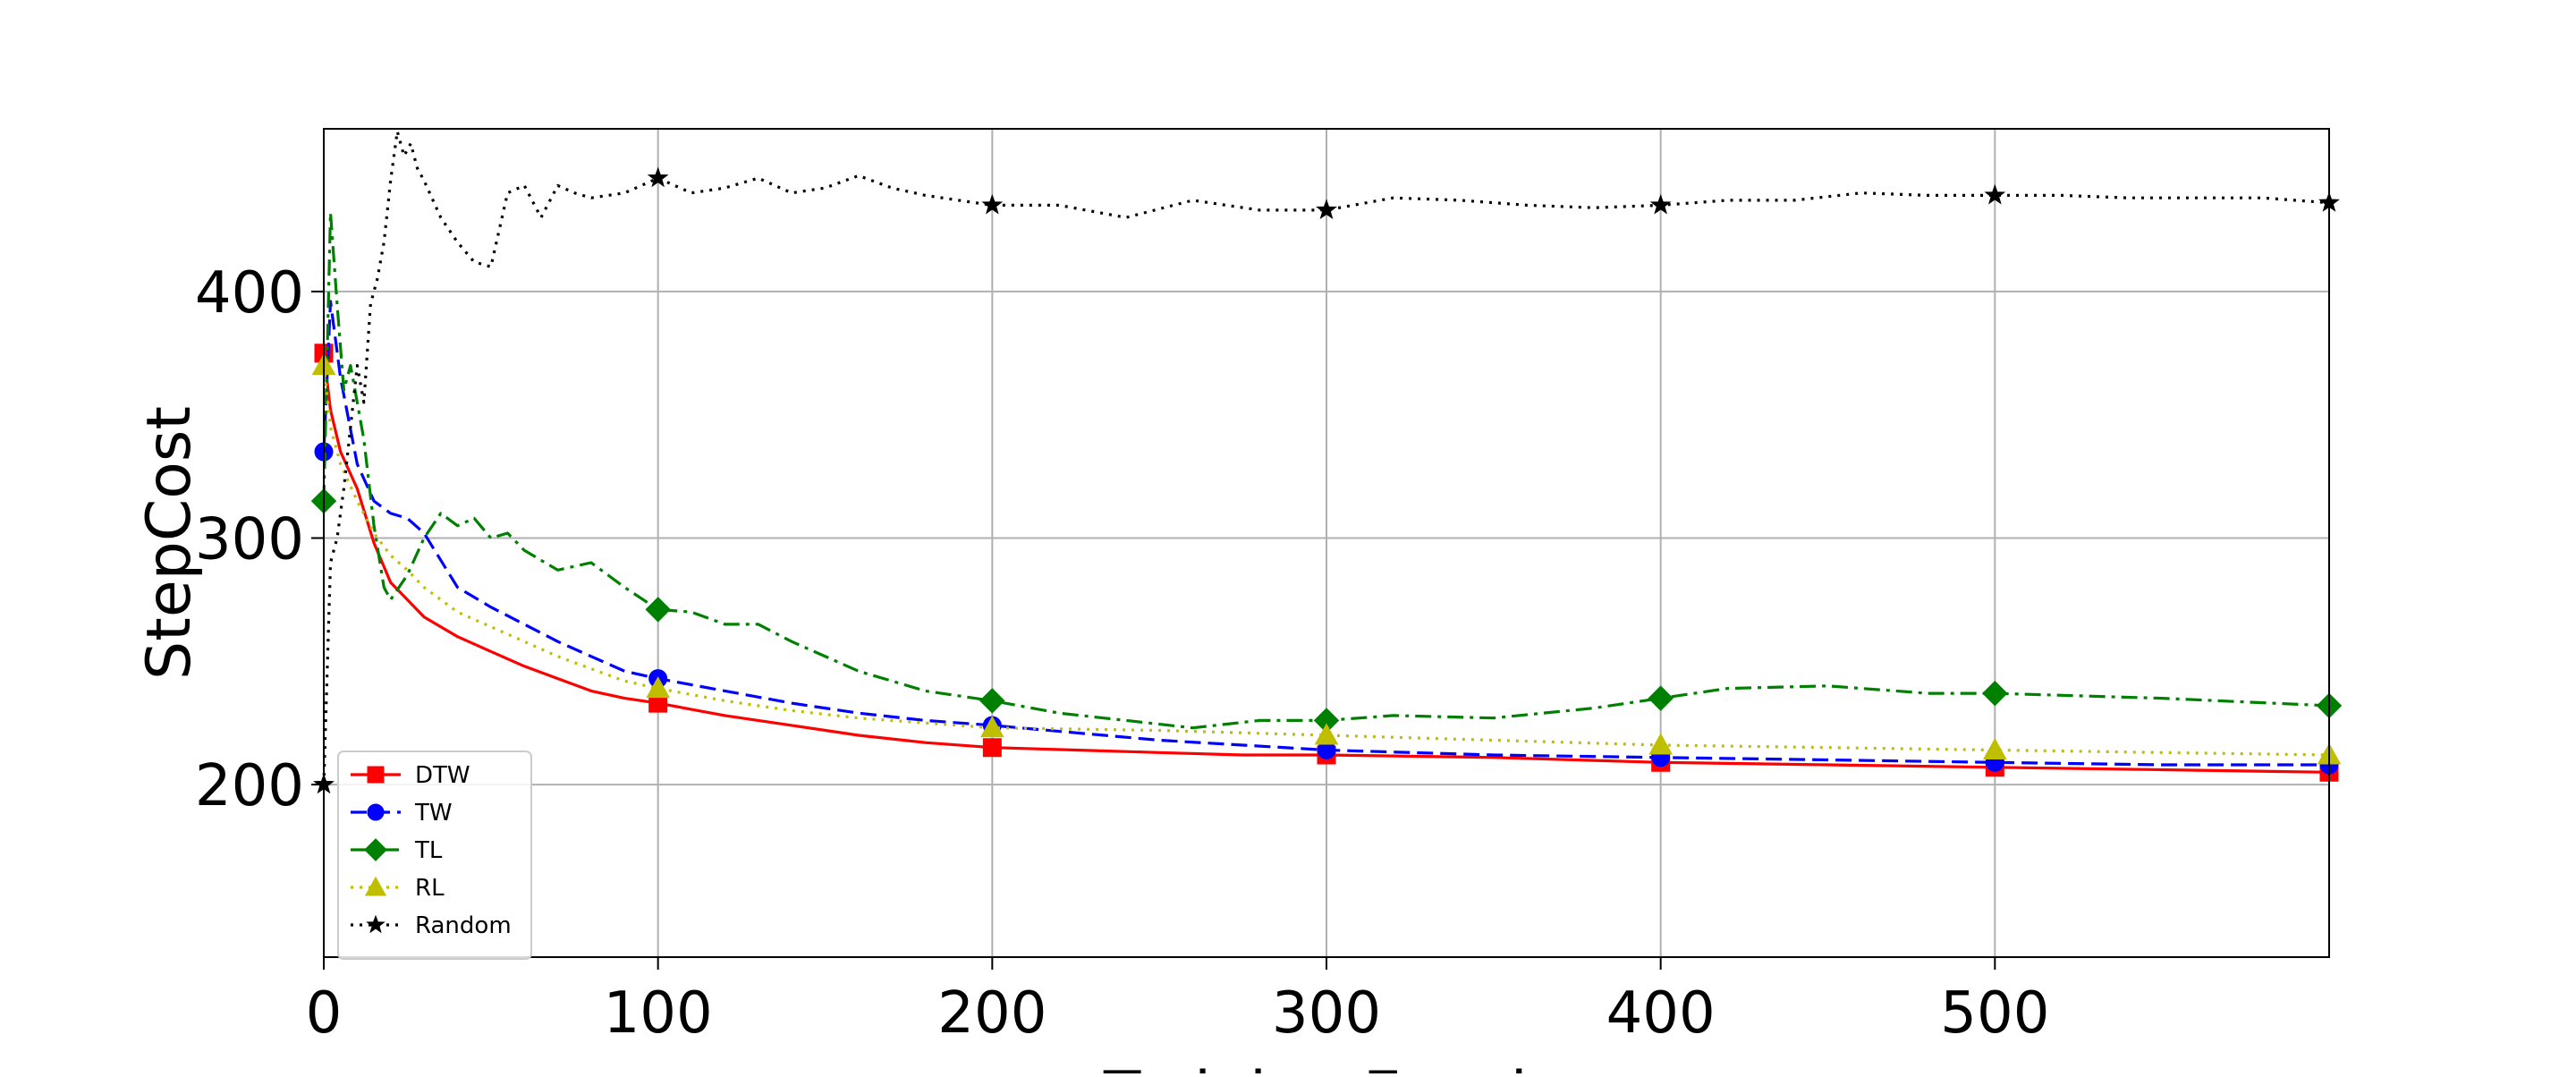 The width and height of the screenshot is (2576, 1077). I want to click on legend: DTW TW TL RL Random, so click(434, 855).